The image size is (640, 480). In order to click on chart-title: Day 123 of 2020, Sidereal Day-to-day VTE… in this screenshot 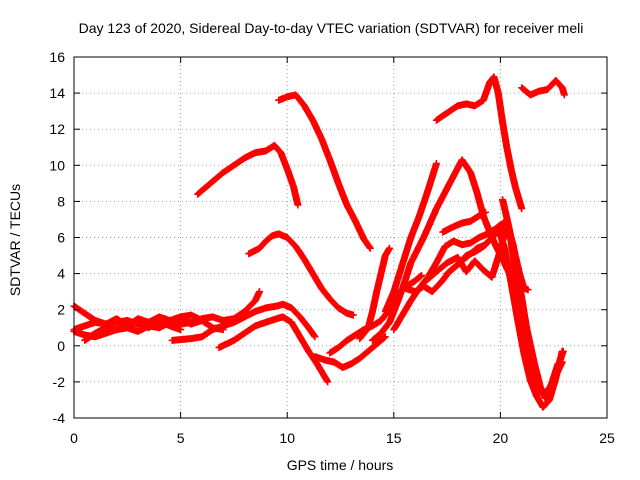, I will do `click(331, 28)`.